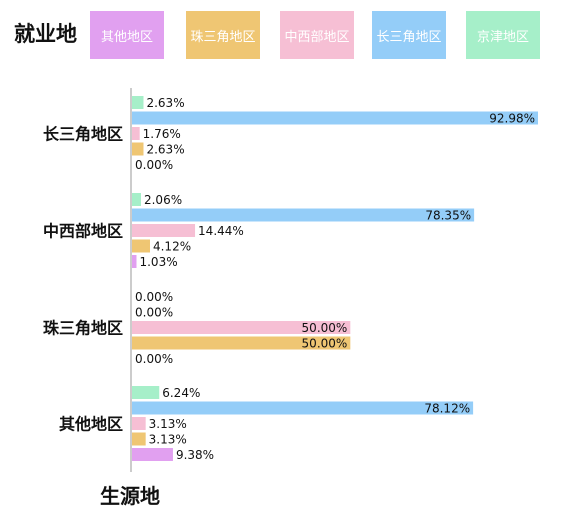  Describe the element at coordinates (512, 119) in the screenshot. I see `data-label: 92.98%` at that location.